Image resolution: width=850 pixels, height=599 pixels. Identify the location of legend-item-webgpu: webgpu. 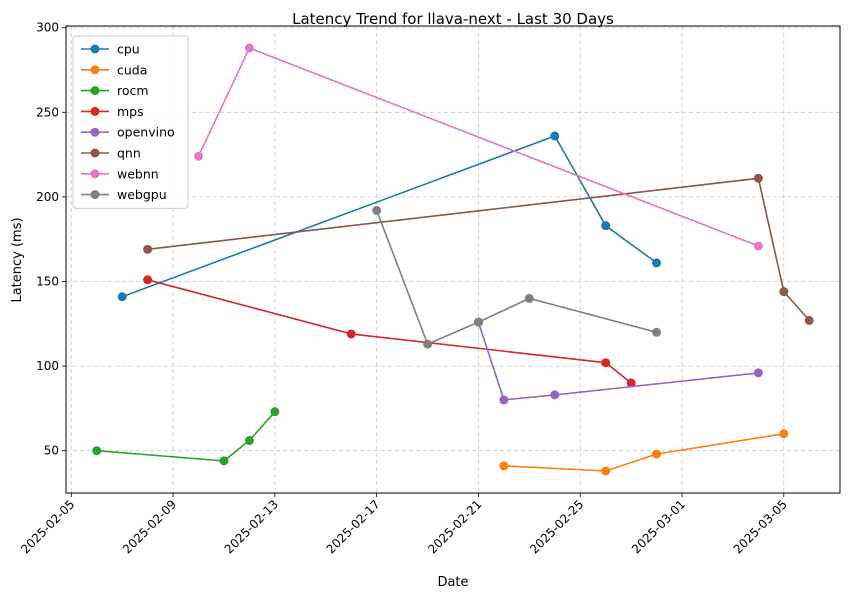
(124, 194).